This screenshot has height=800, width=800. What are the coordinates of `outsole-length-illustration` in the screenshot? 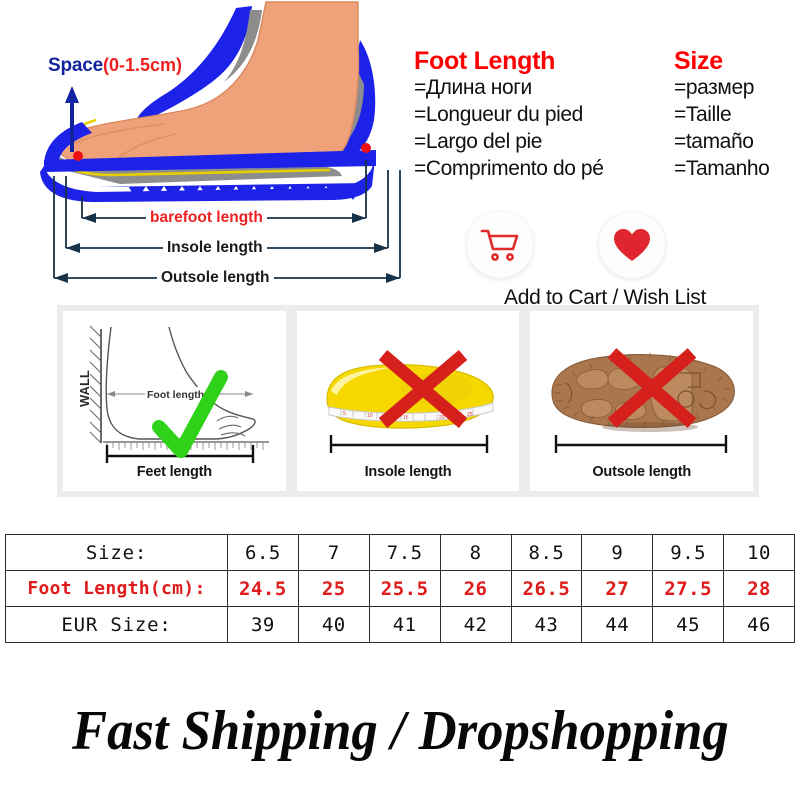 It's located at (643, 400).